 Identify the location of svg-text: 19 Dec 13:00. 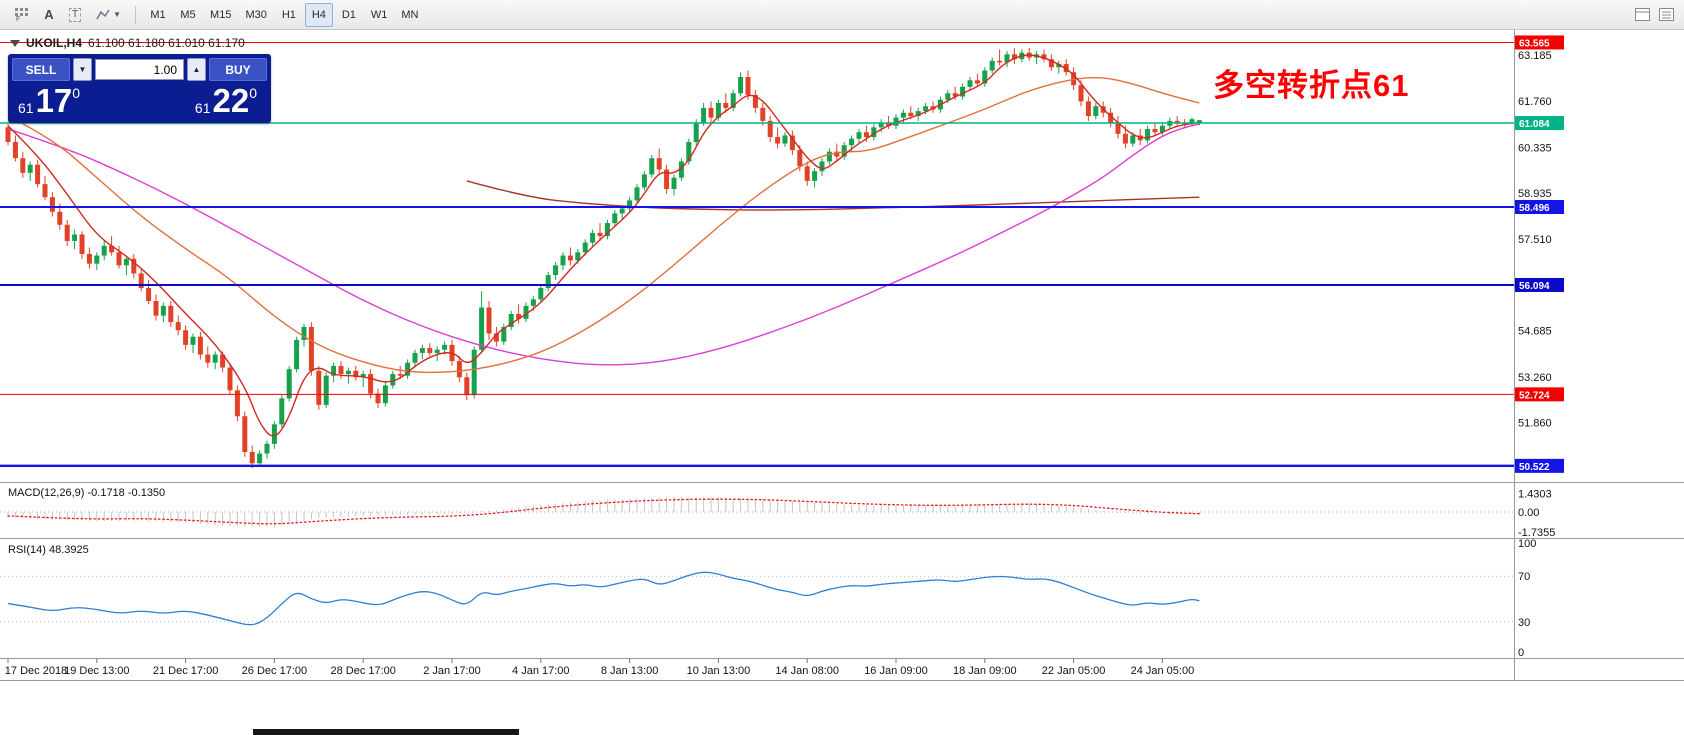
(96, 671).